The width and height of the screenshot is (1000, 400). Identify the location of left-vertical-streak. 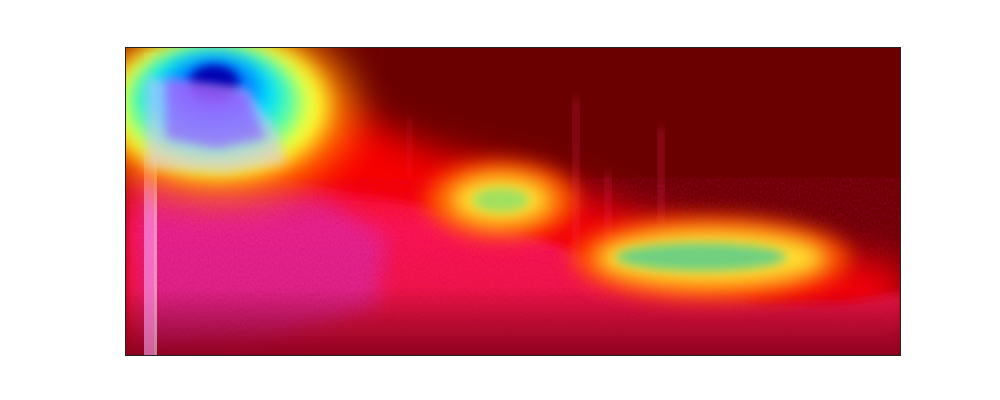
(149, 204).